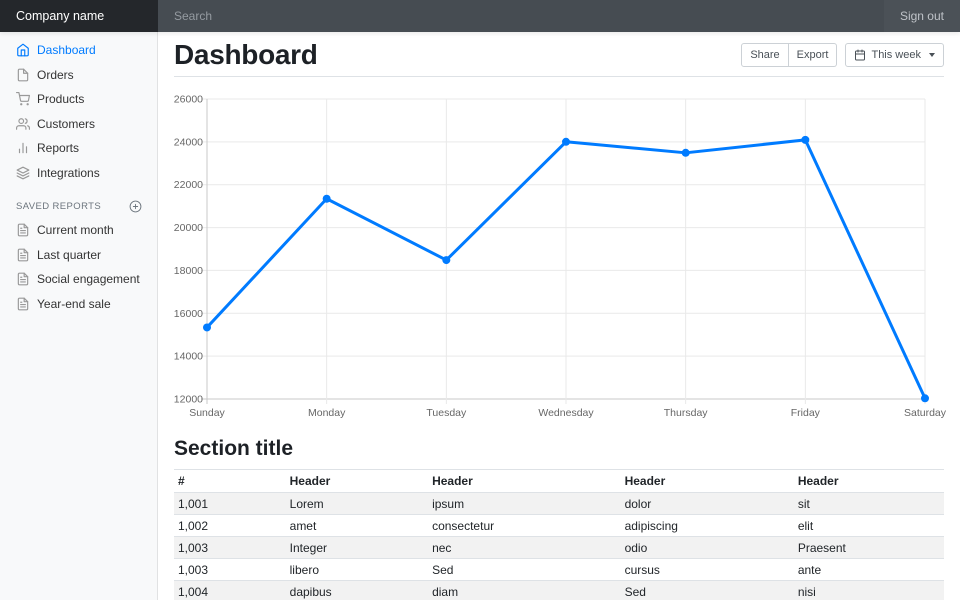 The image size is (960, 600). I want to click on top-navbar: Company name Sign out, so click(480, 16).